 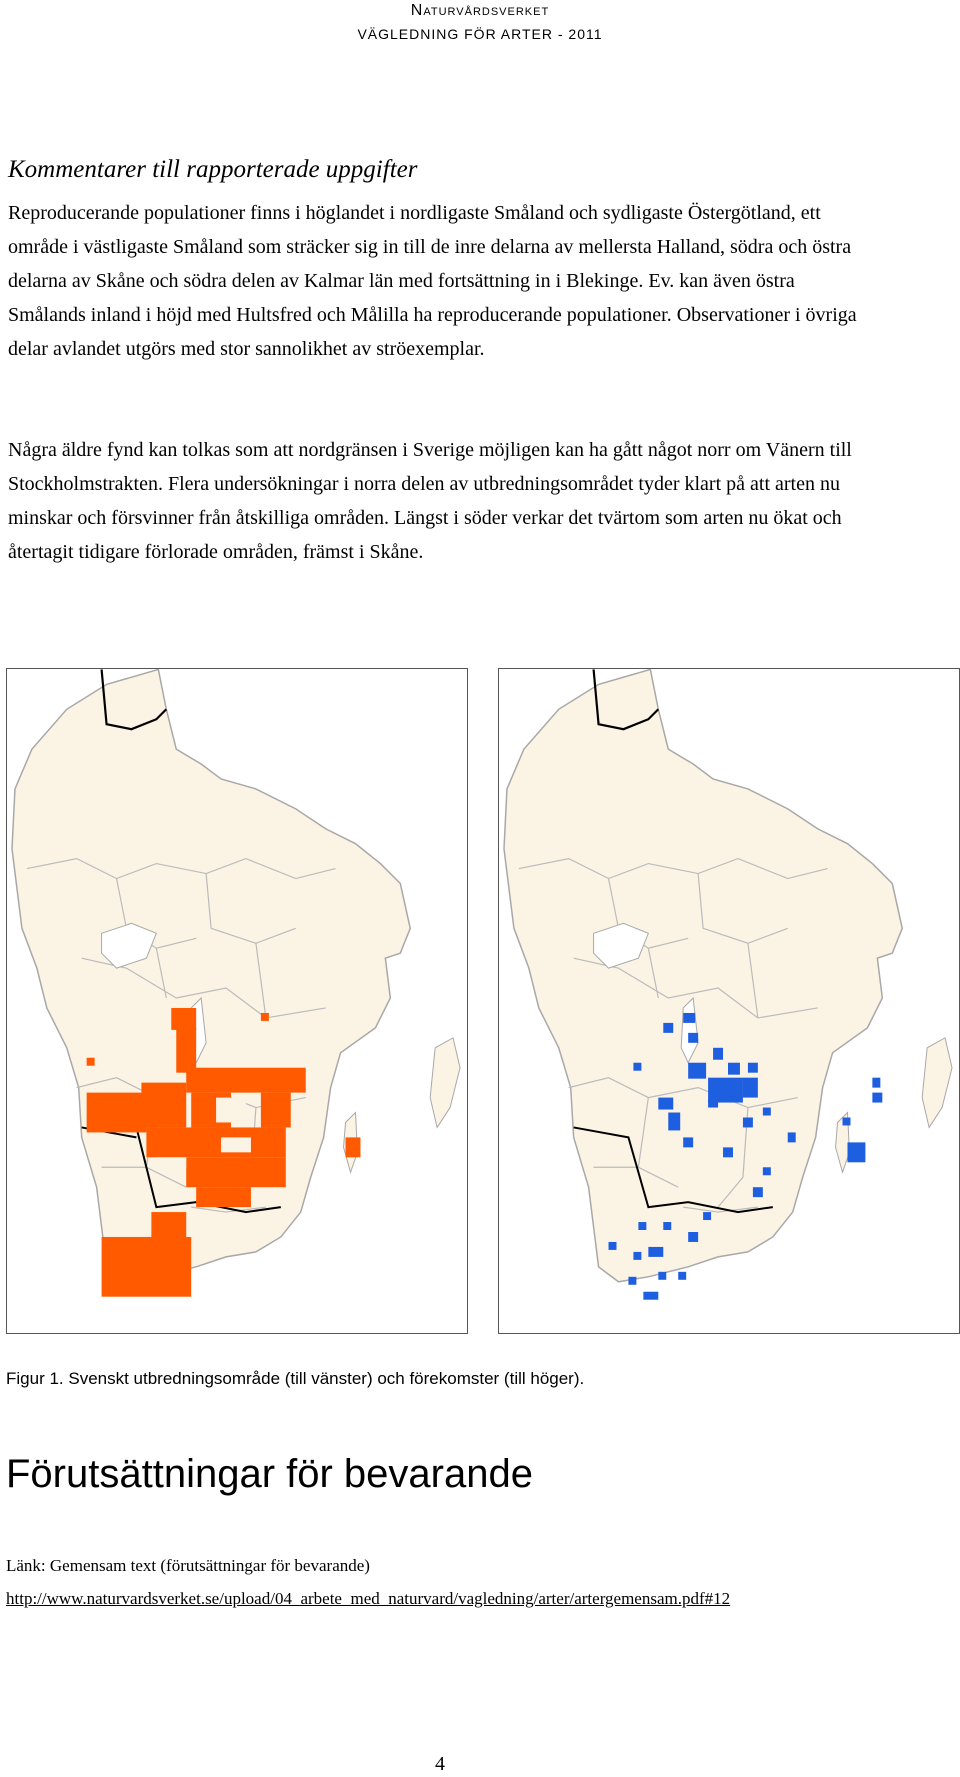 I want to click on organization-name: Naturvårdsverket, so click(x=480, y=10).